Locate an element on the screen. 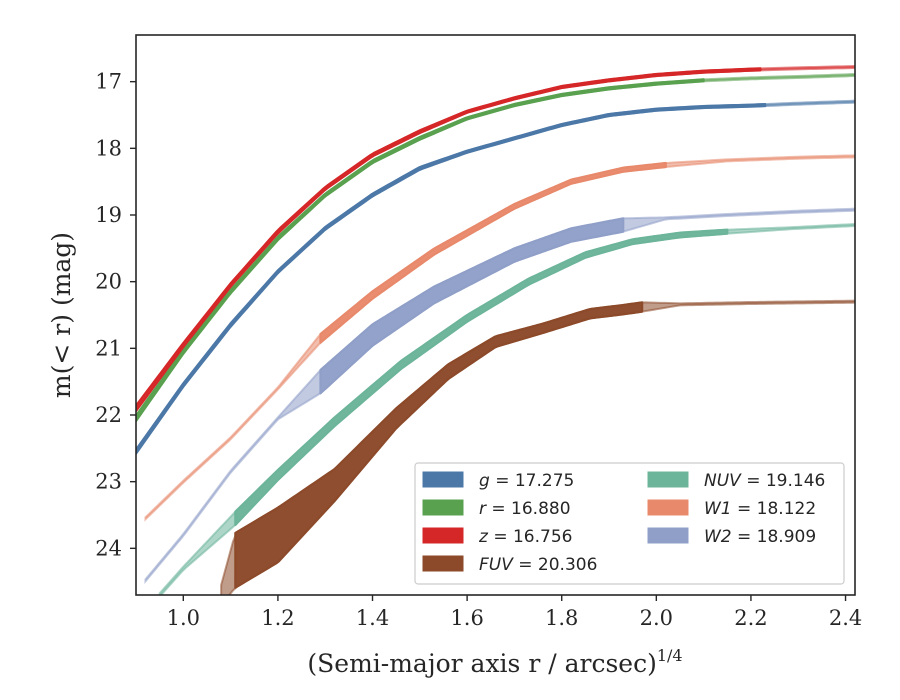 The width and height of the screenshot is (900, 700). legend-label-w1: W1 = 18.122 is located at coordinates (760, 509).